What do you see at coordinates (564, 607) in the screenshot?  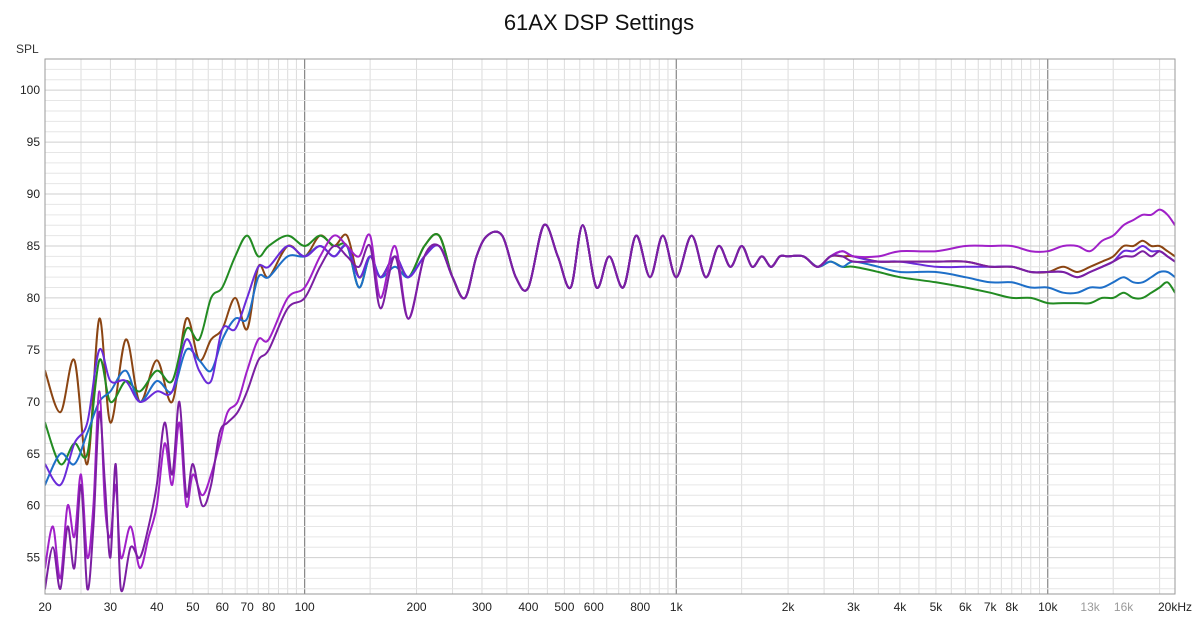 I see `x-tick-label: 500` at bounding box center [564, 607].